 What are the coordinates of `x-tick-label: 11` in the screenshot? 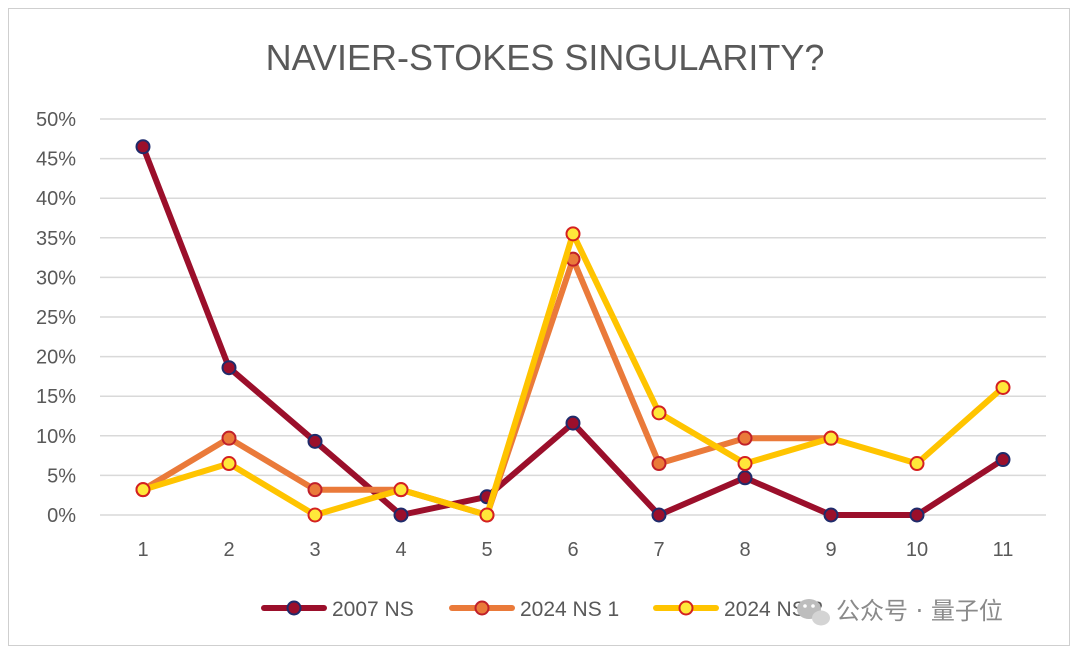 It's located at (1003, 550).